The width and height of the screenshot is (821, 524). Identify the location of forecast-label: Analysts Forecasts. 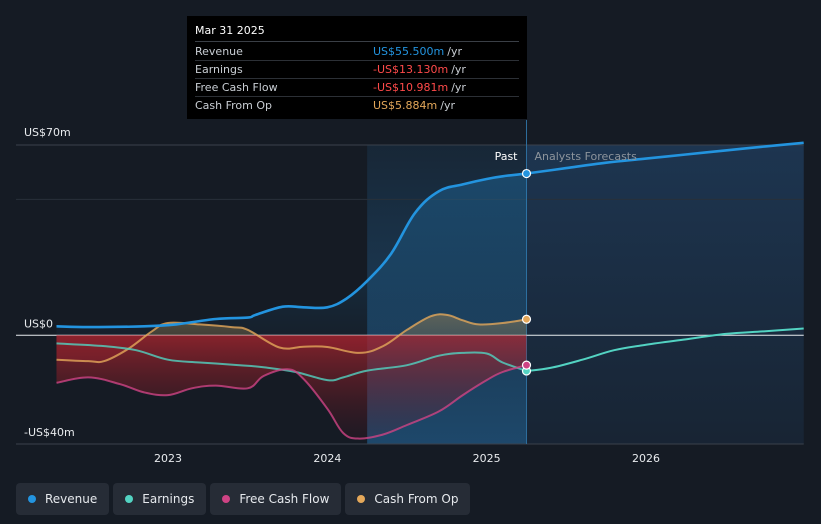
(586, 156).